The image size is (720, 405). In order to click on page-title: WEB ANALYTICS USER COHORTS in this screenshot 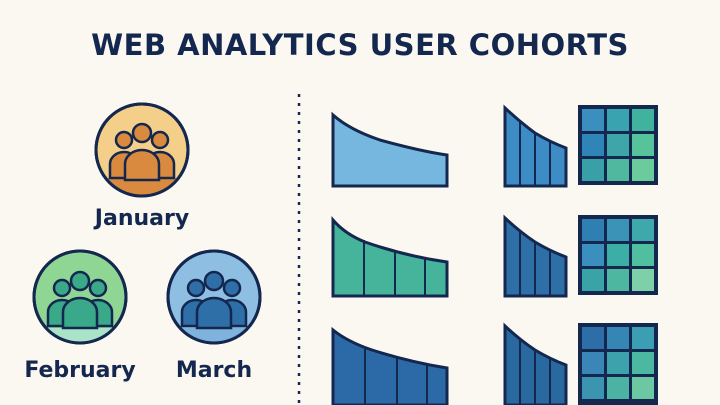, I will do `click(360, 45)`.